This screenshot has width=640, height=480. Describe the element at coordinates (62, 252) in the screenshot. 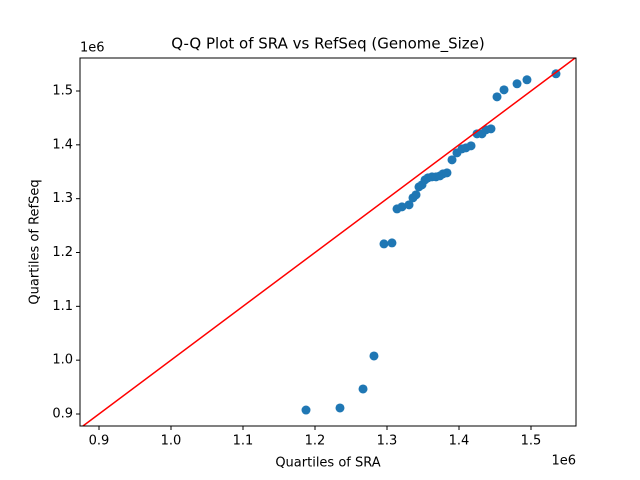

I see `y-tick-label: 1.2` at that location.